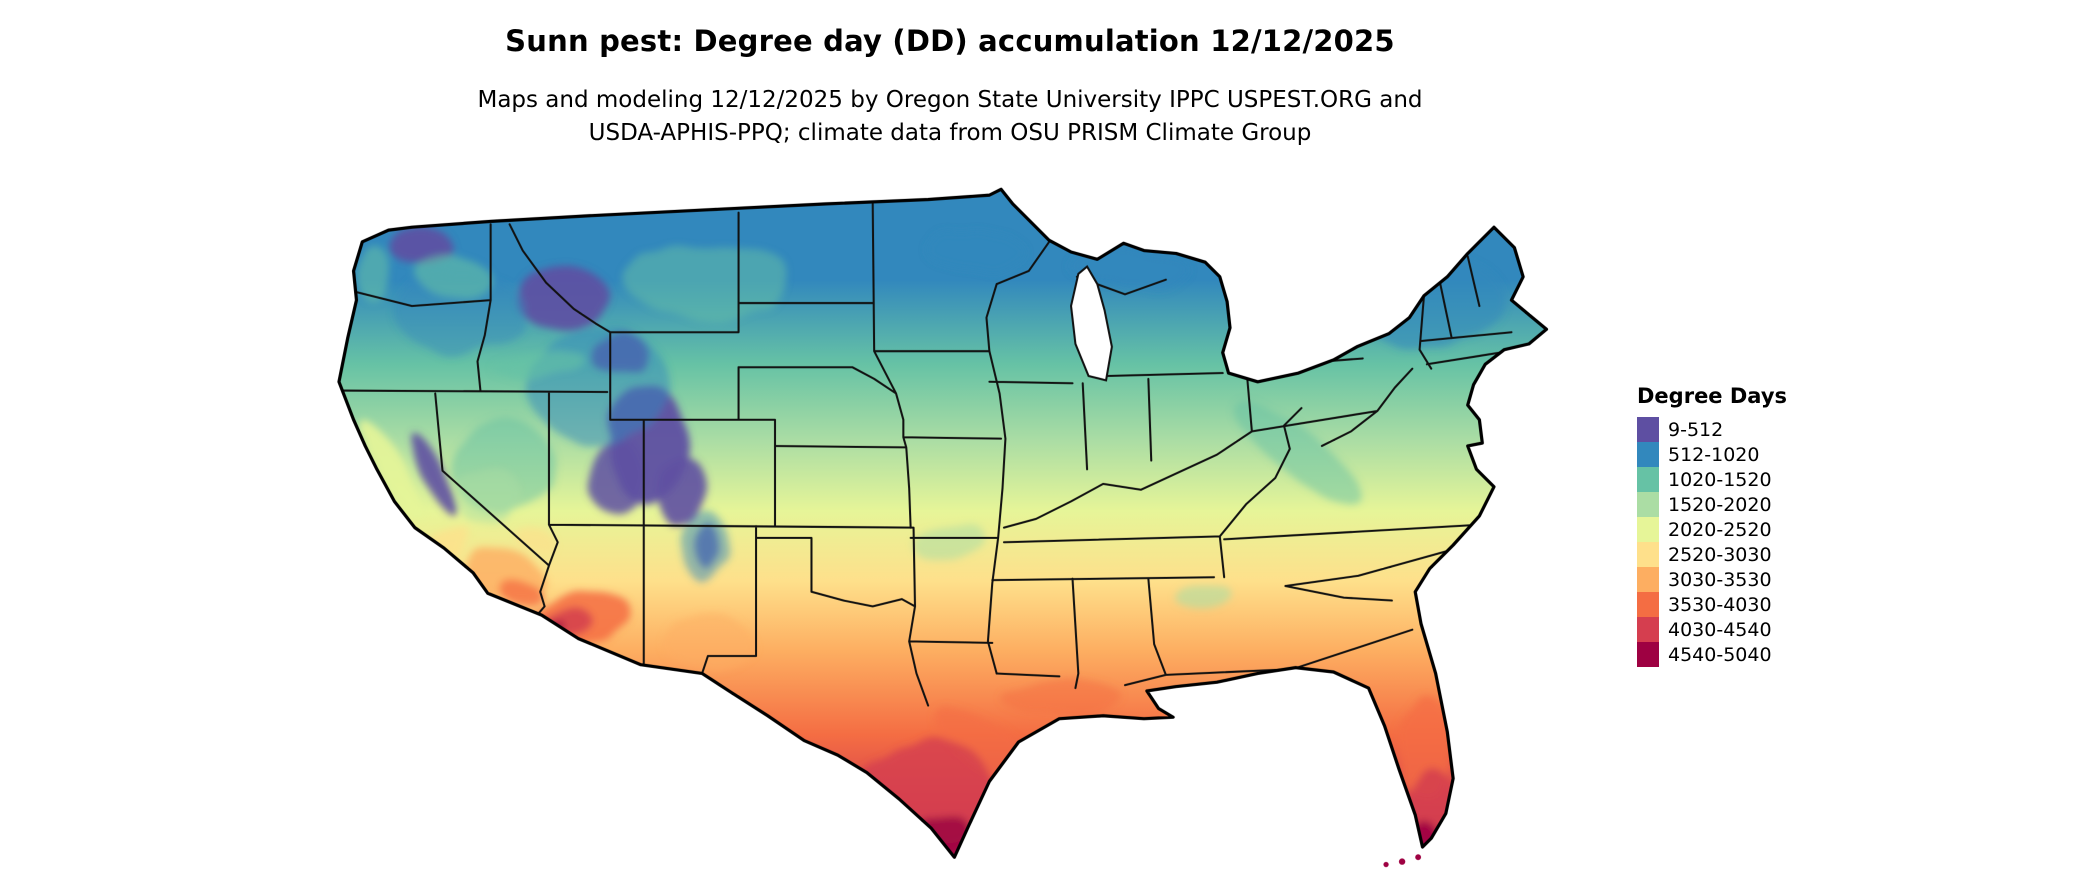  I want to click on southern-new-mexico-region, so click(709, 644).